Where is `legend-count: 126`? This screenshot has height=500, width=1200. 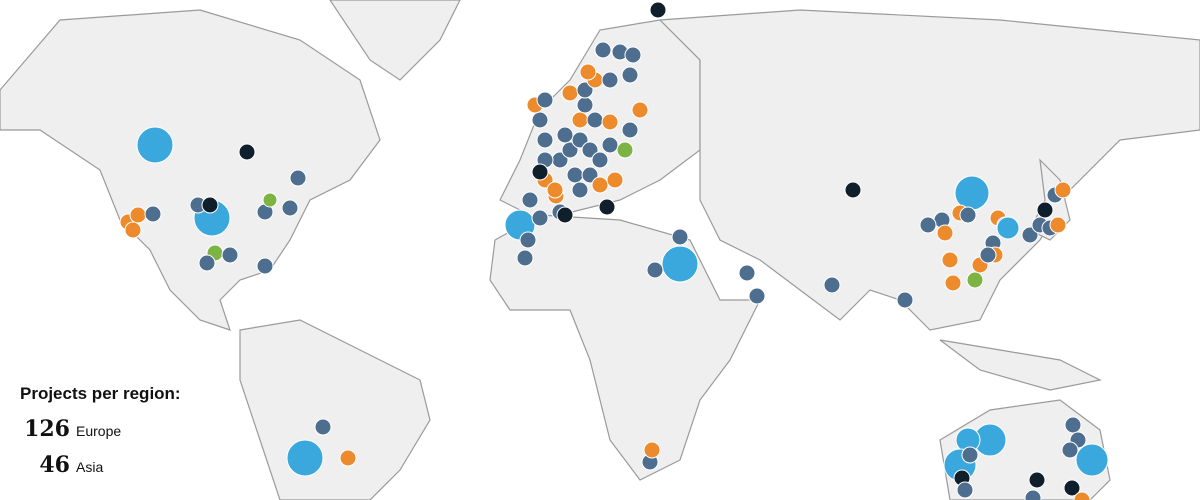
legend-count: 126 is located at coordinates (47, 429).